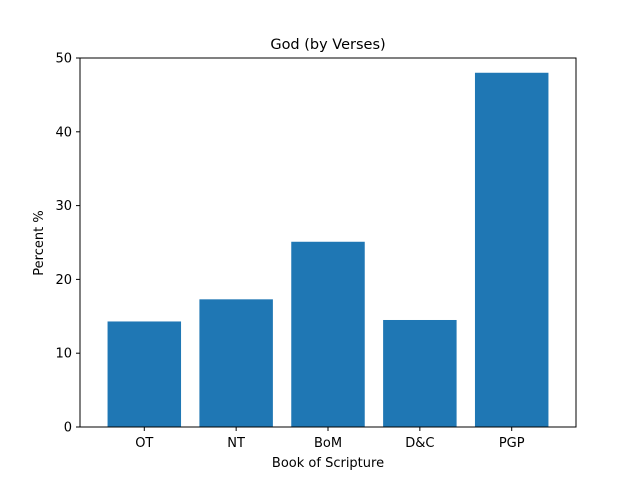 The height and width of the screenshot is (480, 640). Describe the element at coordinates (512, 443) in the screenshot. I see `x-tick-label: PGP` at that location.